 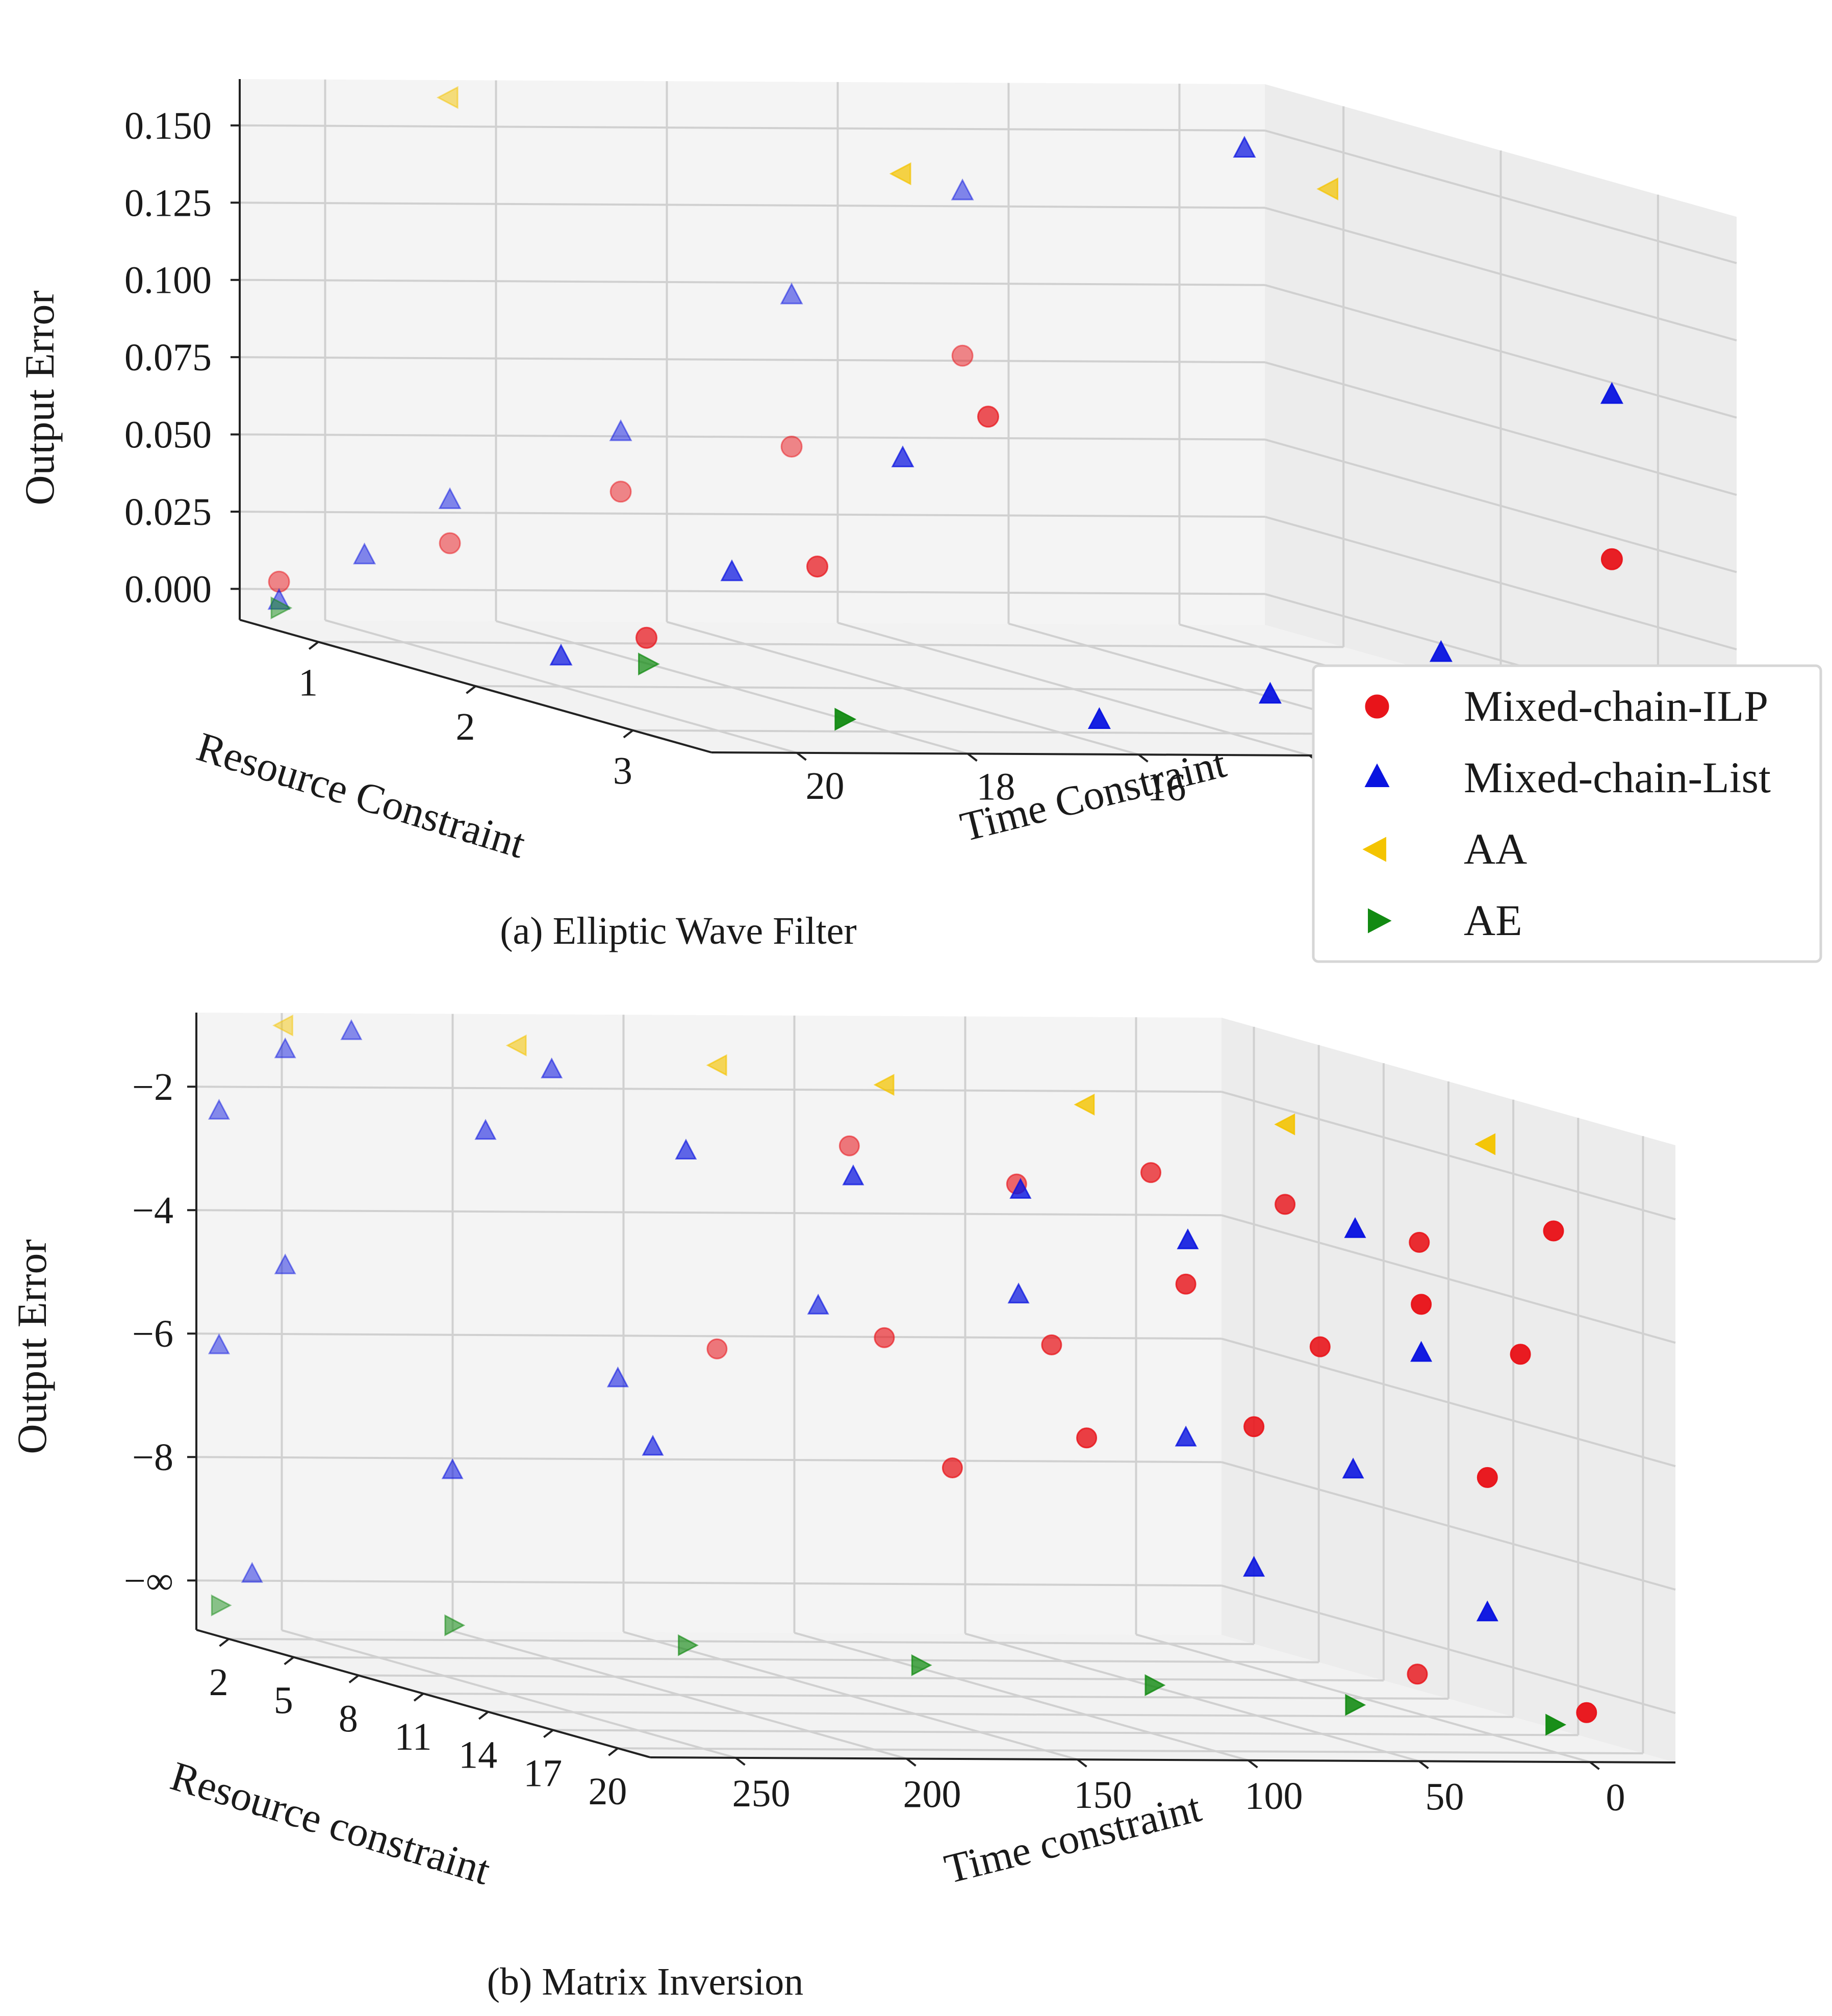 What do you see at coordinates (153, 1457) in the screenshot?
I see `z-tick-label: −8` at bounding box center [153, 1457].